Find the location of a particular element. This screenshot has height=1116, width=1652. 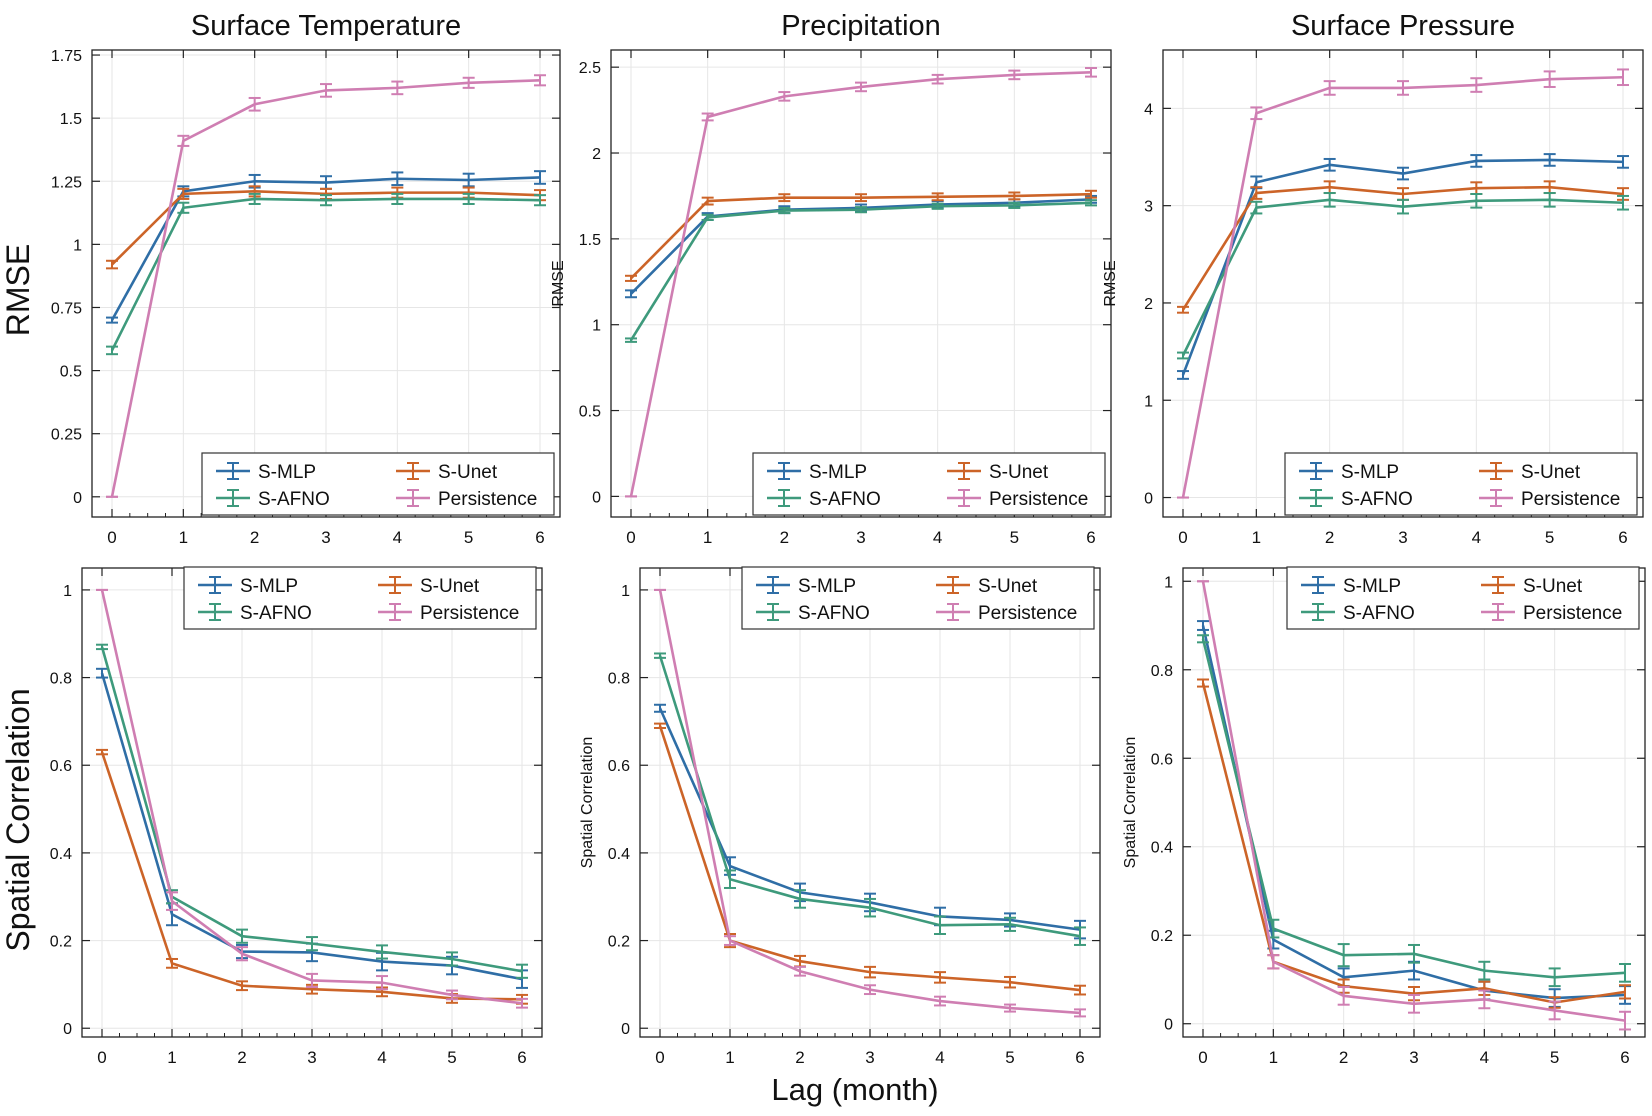

x-tick-label: 2 is located at coordinates (1343, 1057).